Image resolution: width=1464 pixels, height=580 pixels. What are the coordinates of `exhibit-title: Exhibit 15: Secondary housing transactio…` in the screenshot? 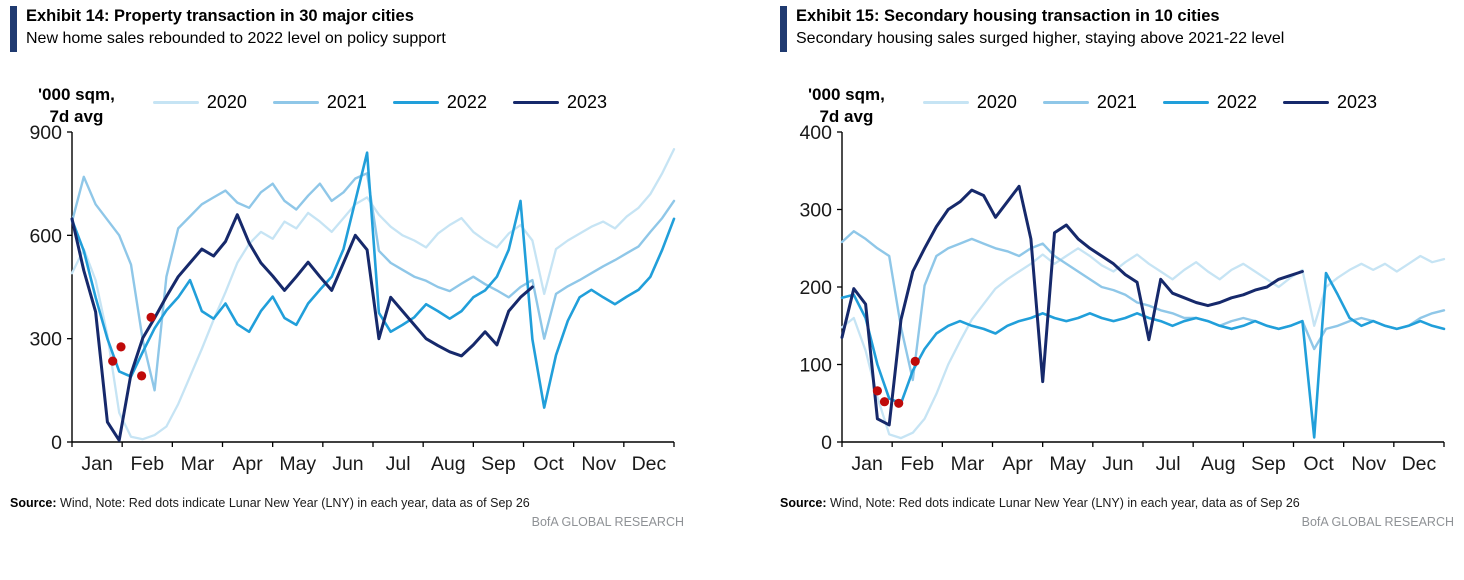 It's located at (1008, 16).